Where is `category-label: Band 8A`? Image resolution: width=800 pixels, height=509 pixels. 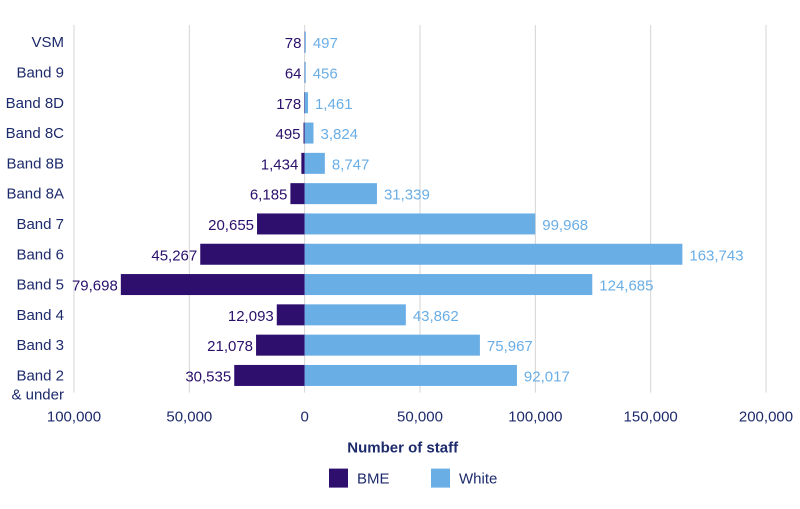 category-label: Band 8A is located at coordinates (35, 194).